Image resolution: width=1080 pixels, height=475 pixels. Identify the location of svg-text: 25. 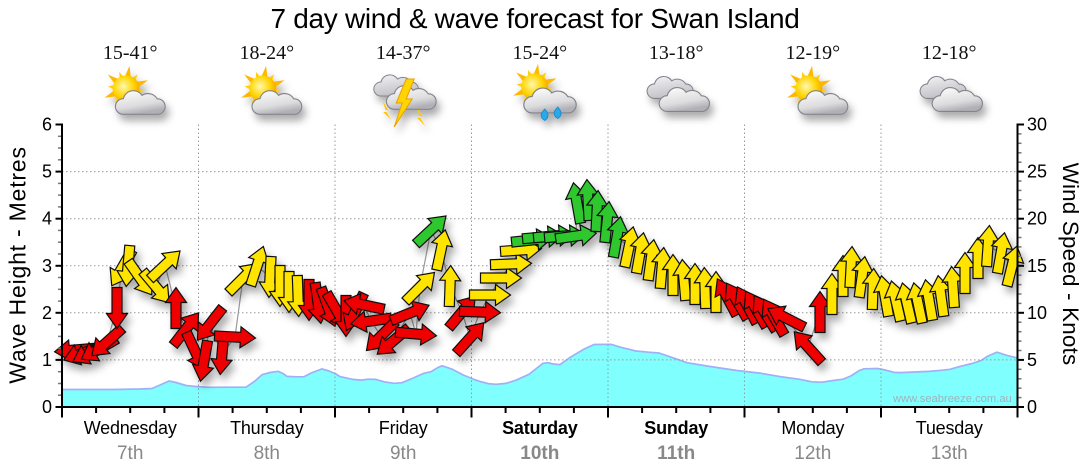
(1037, 172).